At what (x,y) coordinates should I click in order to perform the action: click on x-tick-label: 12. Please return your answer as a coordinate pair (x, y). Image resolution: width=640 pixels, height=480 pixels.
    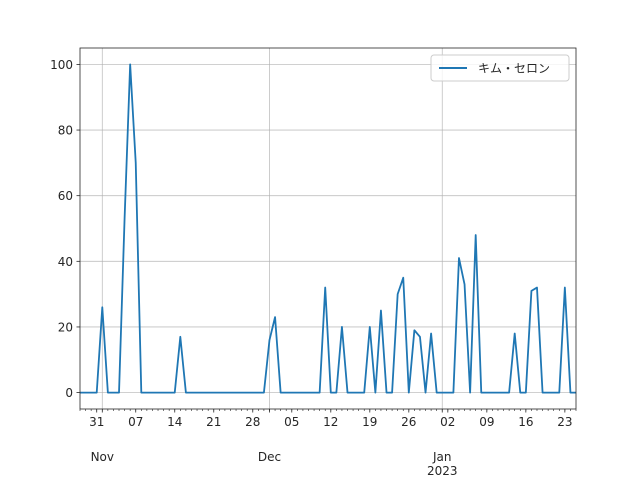
    Looking at the image, I should click on (330, 422).